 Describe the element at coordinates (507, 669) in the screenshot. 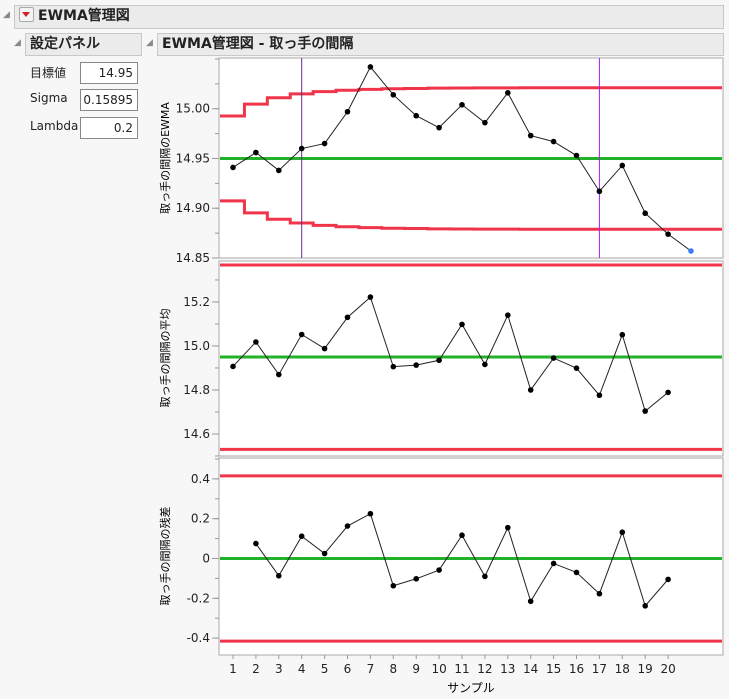

I see `x-tick-label: 13` at that location.